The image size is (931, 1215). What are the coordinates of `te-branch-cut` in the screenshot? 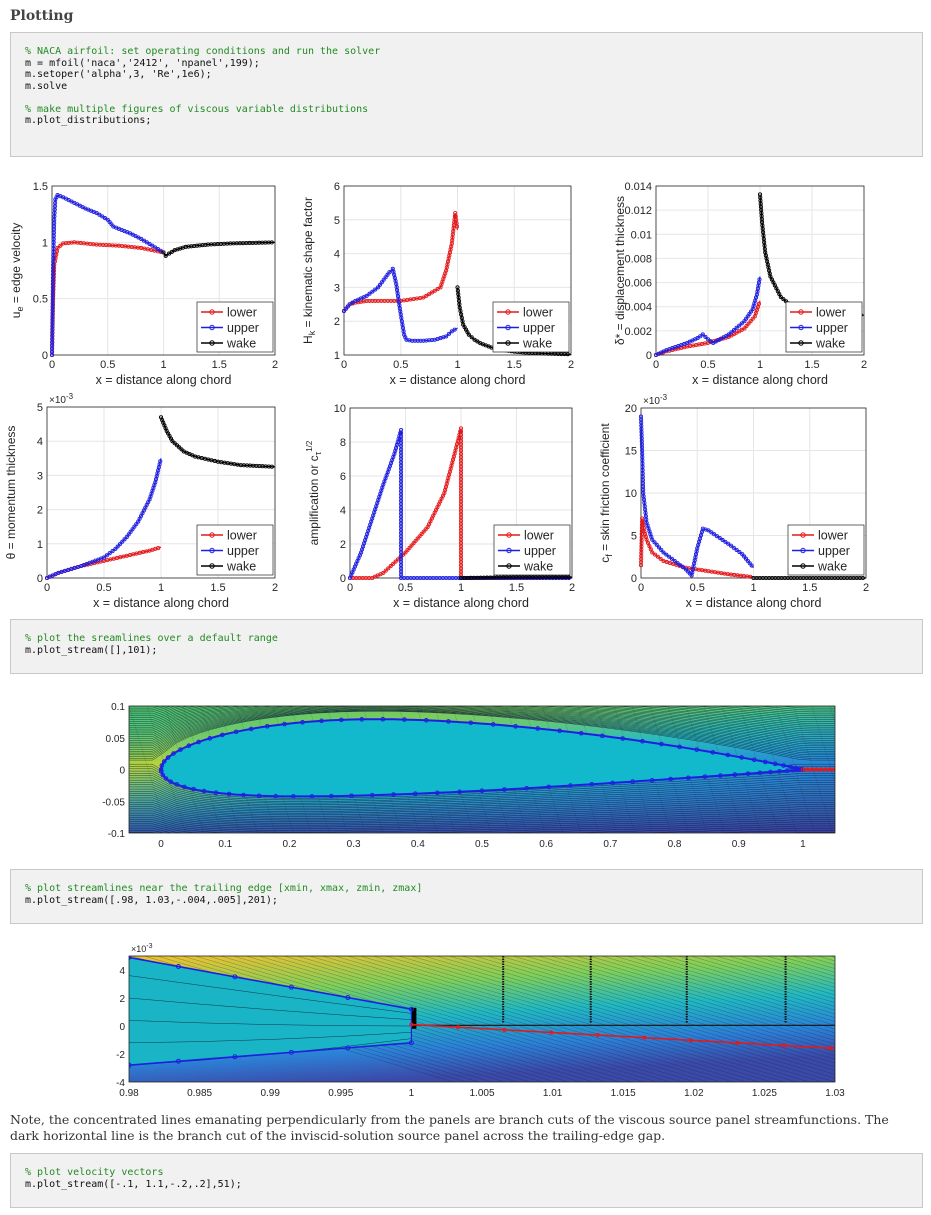 It's located at (414, 1018).